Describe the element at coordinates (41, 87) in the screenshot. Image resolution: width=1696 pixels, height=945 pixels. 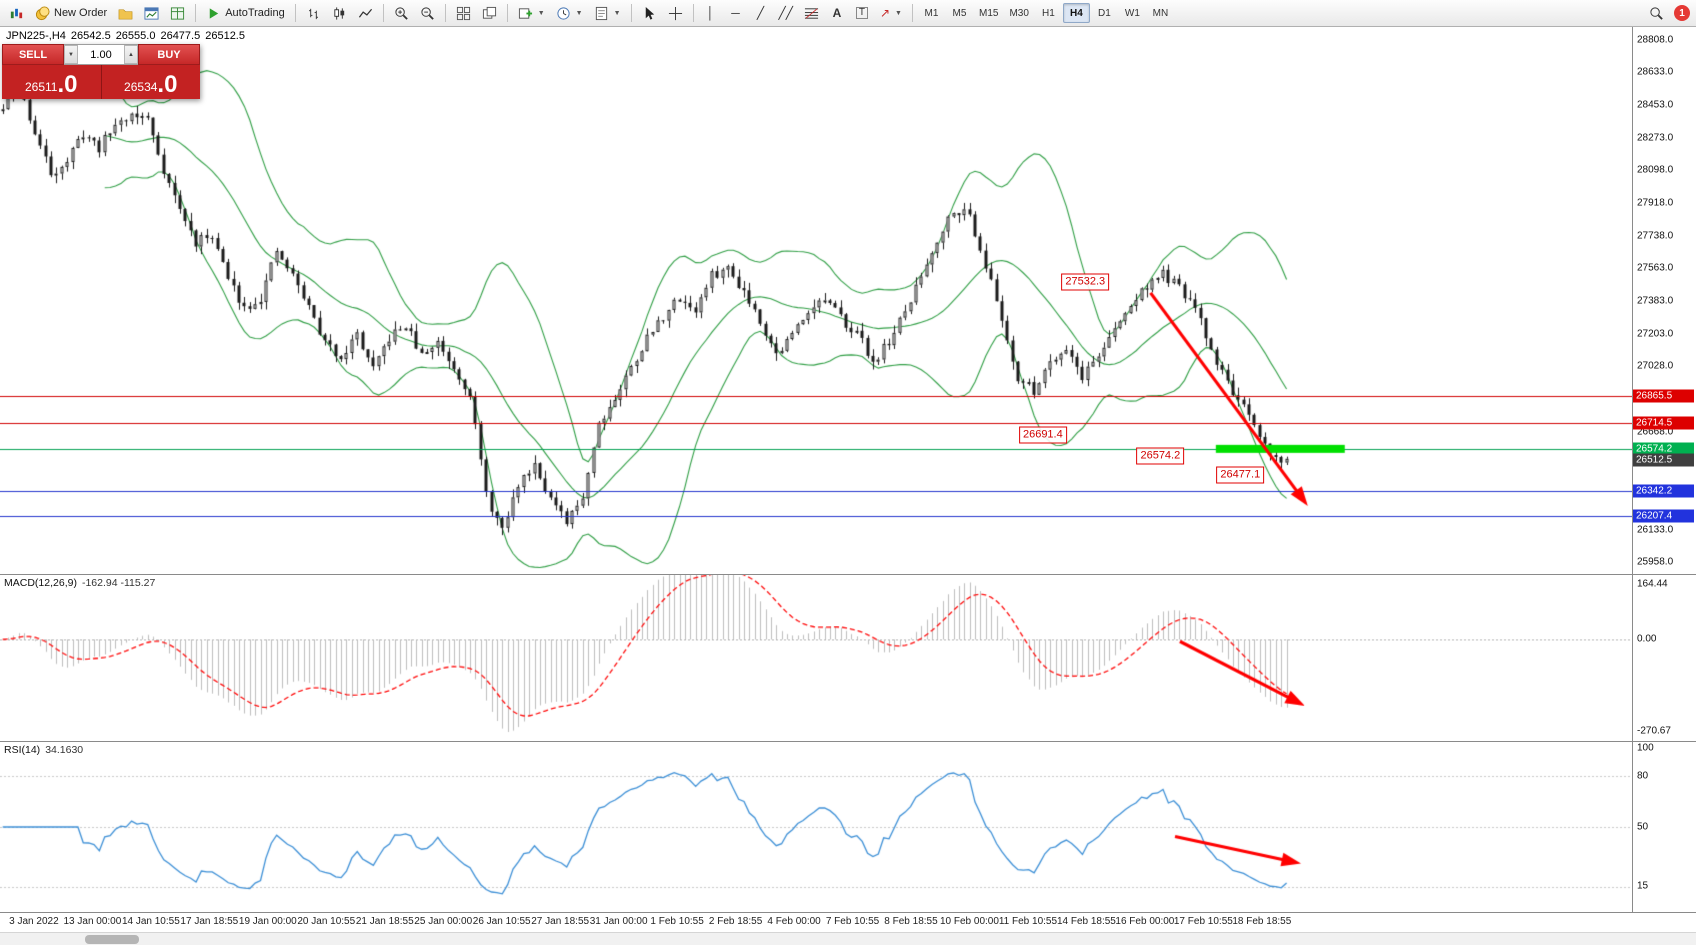
I see `sell-price-prefix: 26511` at that location.